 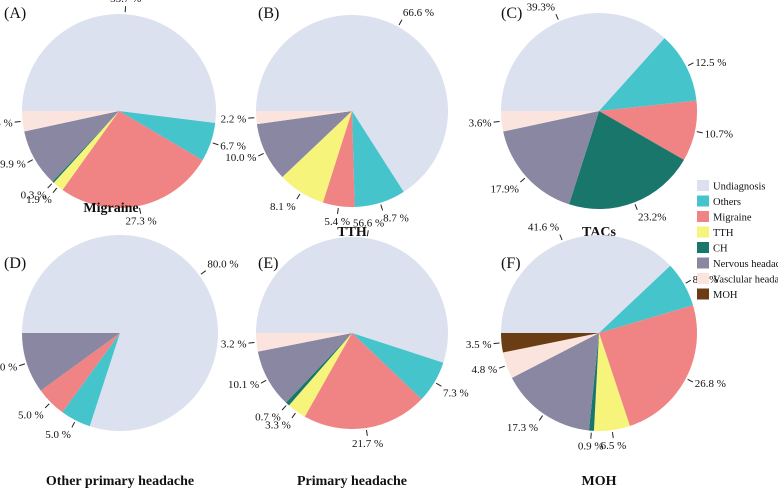 What do you see at coordinates (268, 263) in the screenshot?
I see `panel-label: (E)` at bounding box center [268, 263].